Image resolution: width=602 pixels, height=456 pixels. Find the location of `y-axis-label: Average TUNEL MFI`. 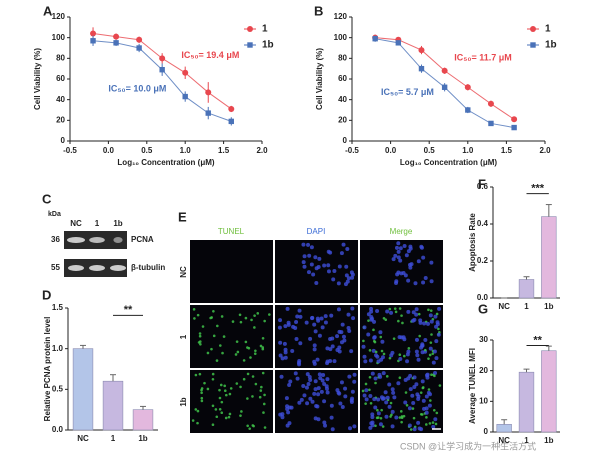

y-axis-label: Average TUNEL MFI is located at coordinates (472, 386).